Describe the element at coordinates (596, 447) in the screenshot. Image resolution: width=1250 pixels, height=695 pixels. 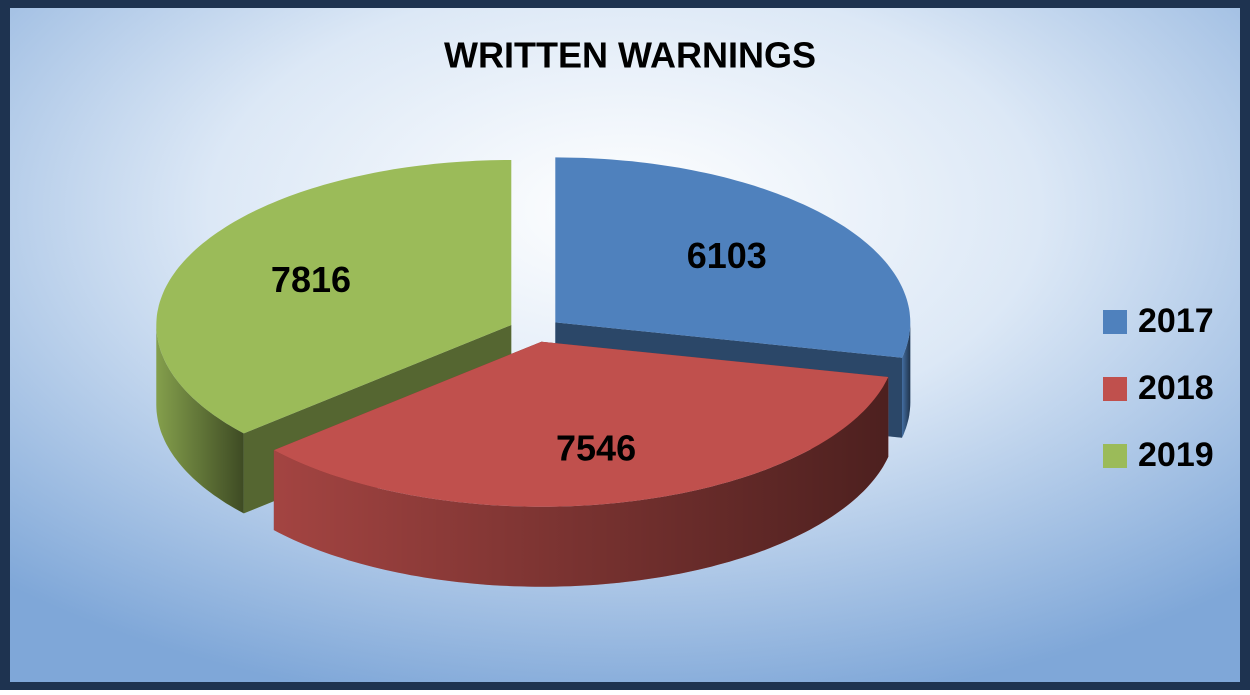
I see `data-label: 7546` at that location.